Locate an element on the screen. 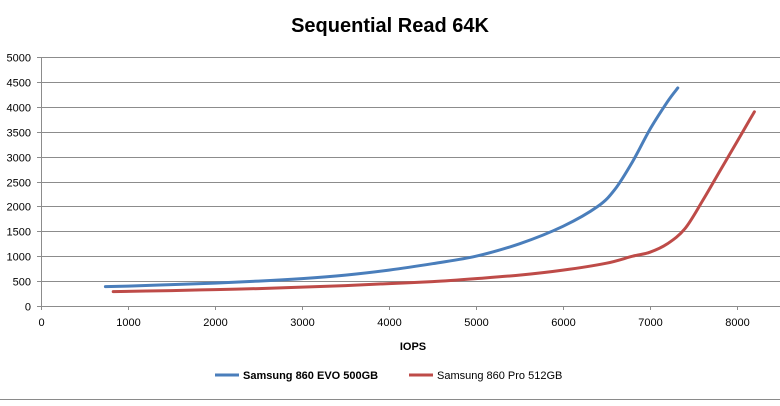 This screenshot has height=406, width=780. y-tick-label-4500: 4500 is located at coordinates (19, 84).